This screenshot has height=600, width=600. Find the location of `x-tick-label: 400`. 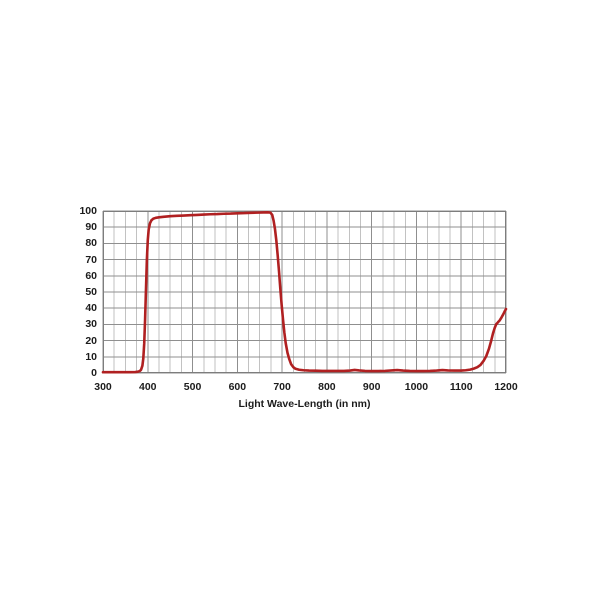

x-tick-label: 400 is located at coordinates (148, 387).